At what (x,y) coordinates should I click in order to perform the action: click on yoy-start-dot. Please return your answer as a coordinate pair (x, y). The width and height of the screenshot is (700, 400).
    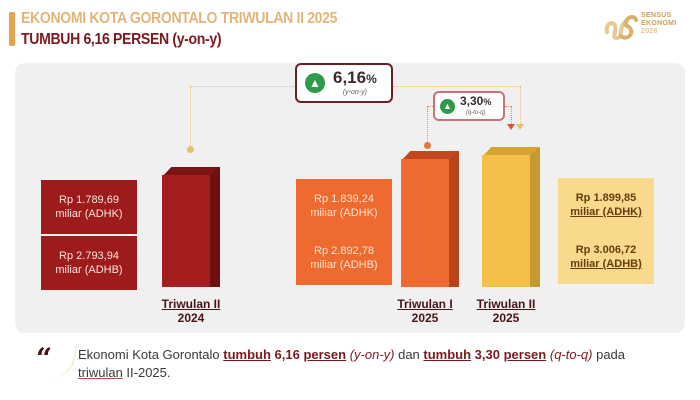
    Looking at the image, I should click on (190, 149).